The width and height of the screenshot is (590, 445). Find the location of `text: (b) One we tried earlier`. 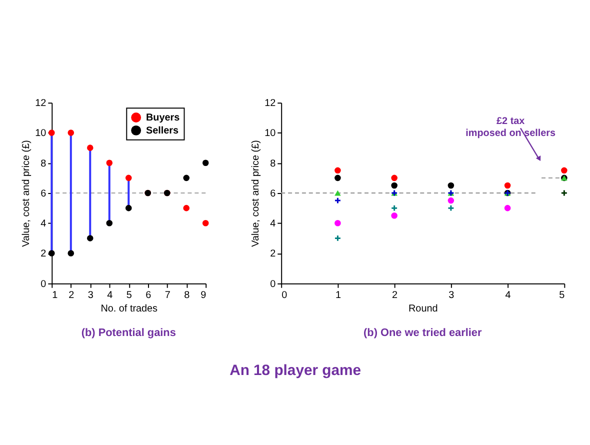

text: (b) One we tried earlier is located at coordinates (423, 333).